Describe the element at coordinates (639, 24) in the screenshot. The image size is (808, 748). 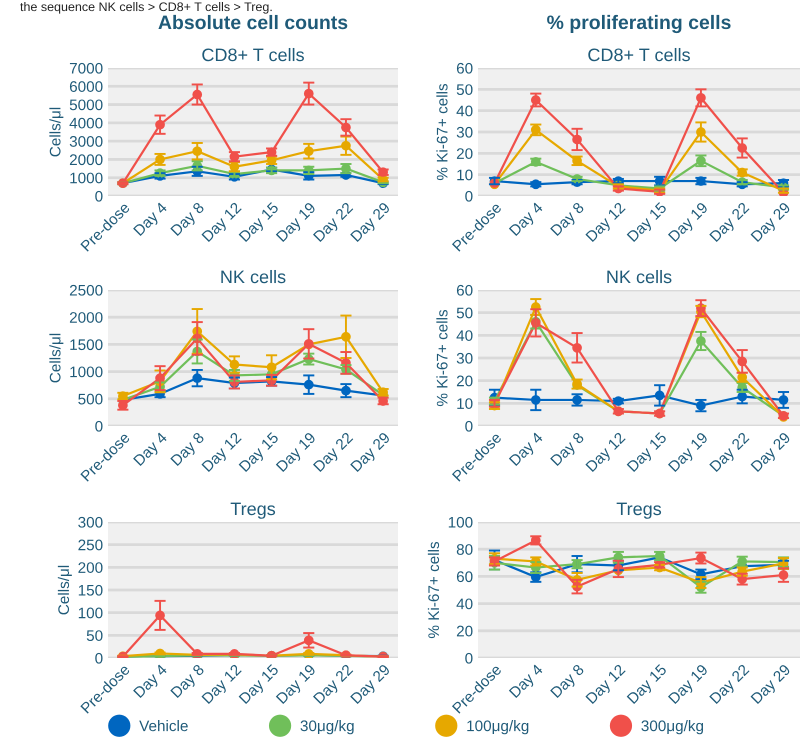
I see `chart-title: % proliferating cells` at that location.